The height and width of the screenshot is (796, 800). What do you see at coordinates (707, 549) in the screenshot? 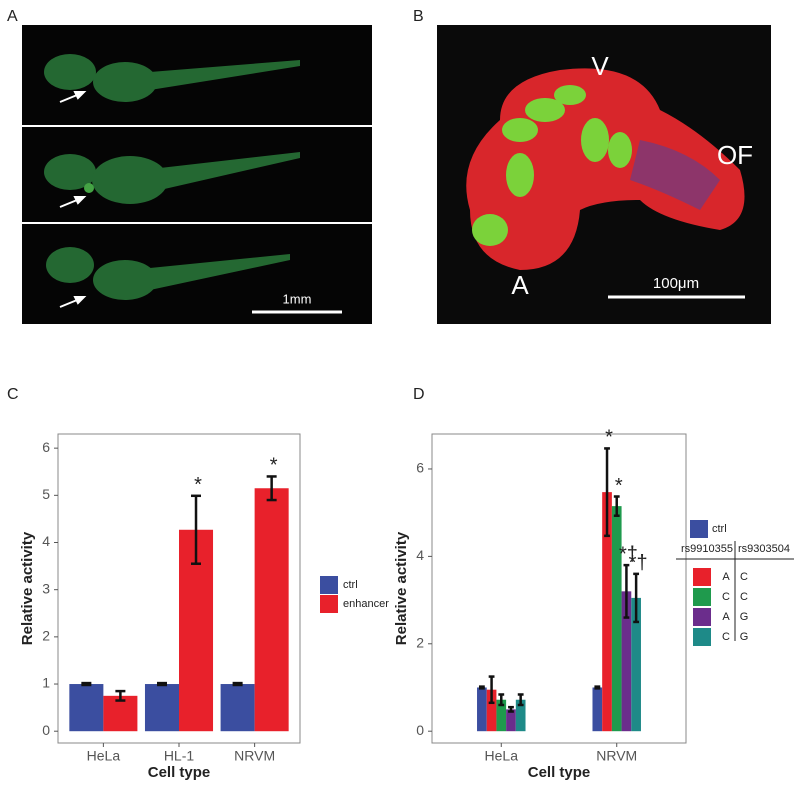
I see `legend-header: rs9910355` at bounding box center [707, 549].